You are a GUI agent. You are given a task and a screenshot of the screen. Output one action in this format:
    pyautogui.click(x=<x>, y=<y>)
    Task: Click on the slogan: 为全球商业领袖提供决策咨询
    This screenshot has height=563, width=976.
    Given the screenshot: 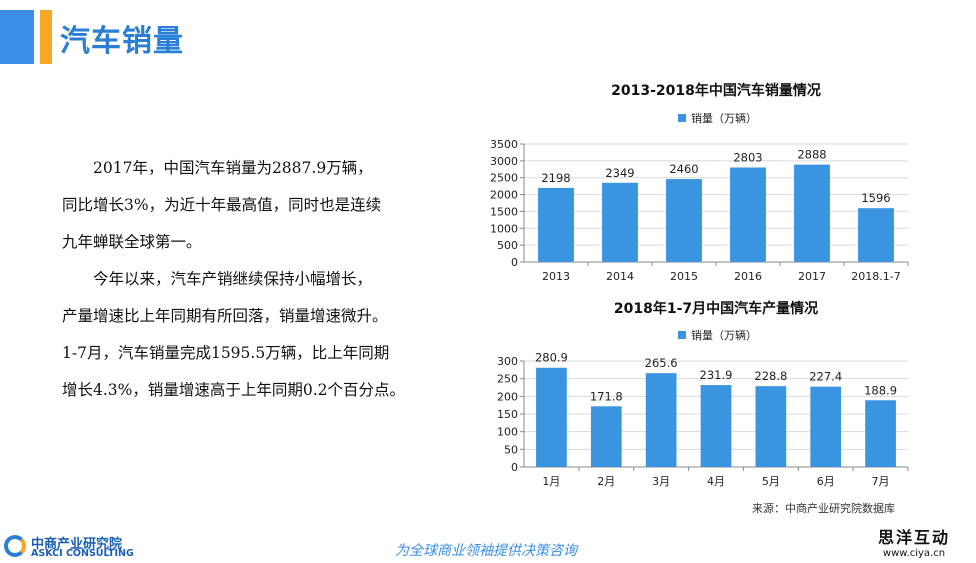 What is the action you would take?
    pyautogui.click(x=486, y=551)
    